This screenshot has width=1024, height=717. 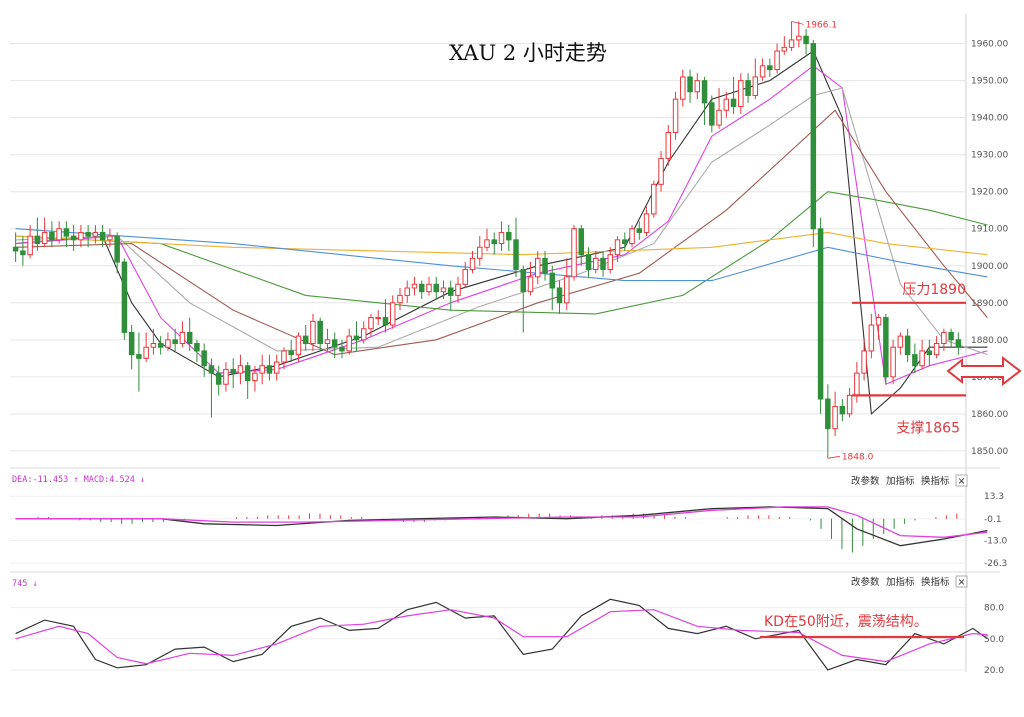 What do you see at coordinates (909, 293) in the screenshot?
I see `resistance-annotation: 压力1890` at bounding box center [909, 293].